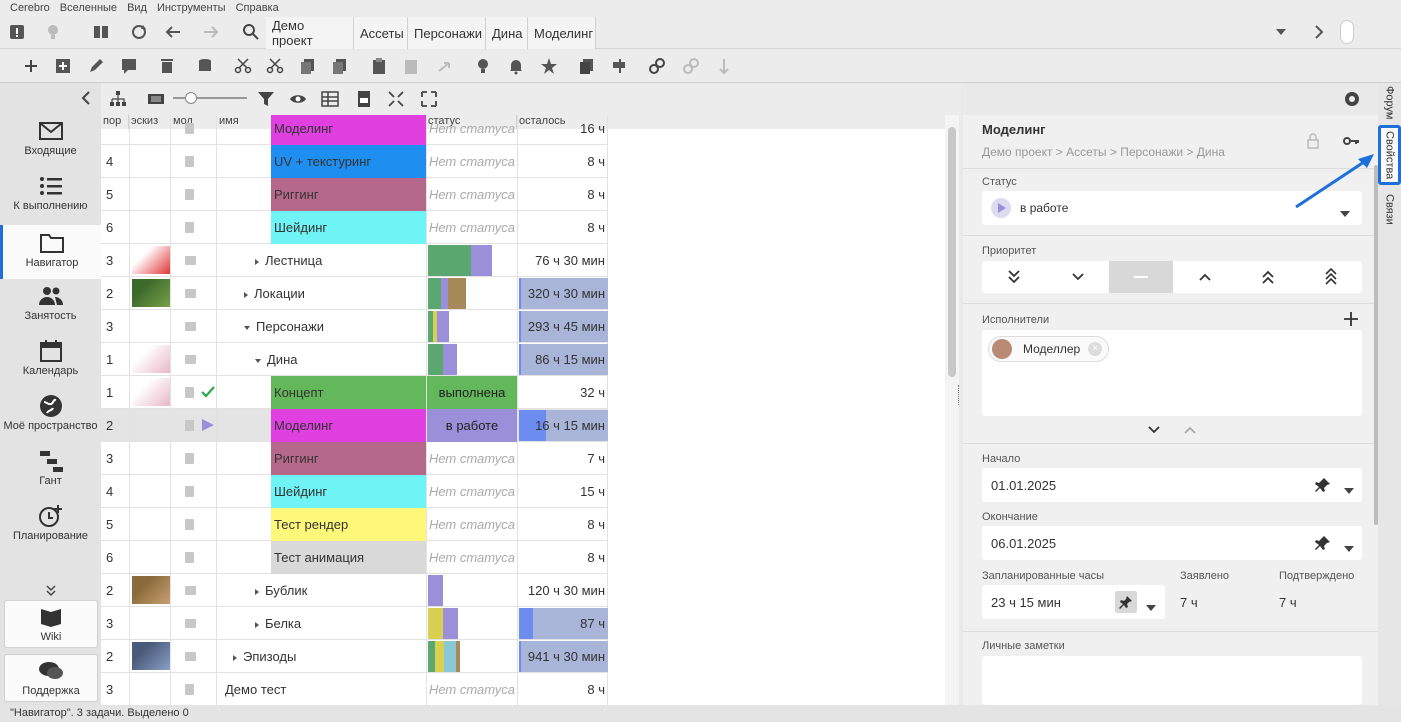 The image size is (1401, 722). What do you see at coordinates (1152, 152) in the screenshot?
I see `path-item: Персонажи` at bounding box center [1152, 152].